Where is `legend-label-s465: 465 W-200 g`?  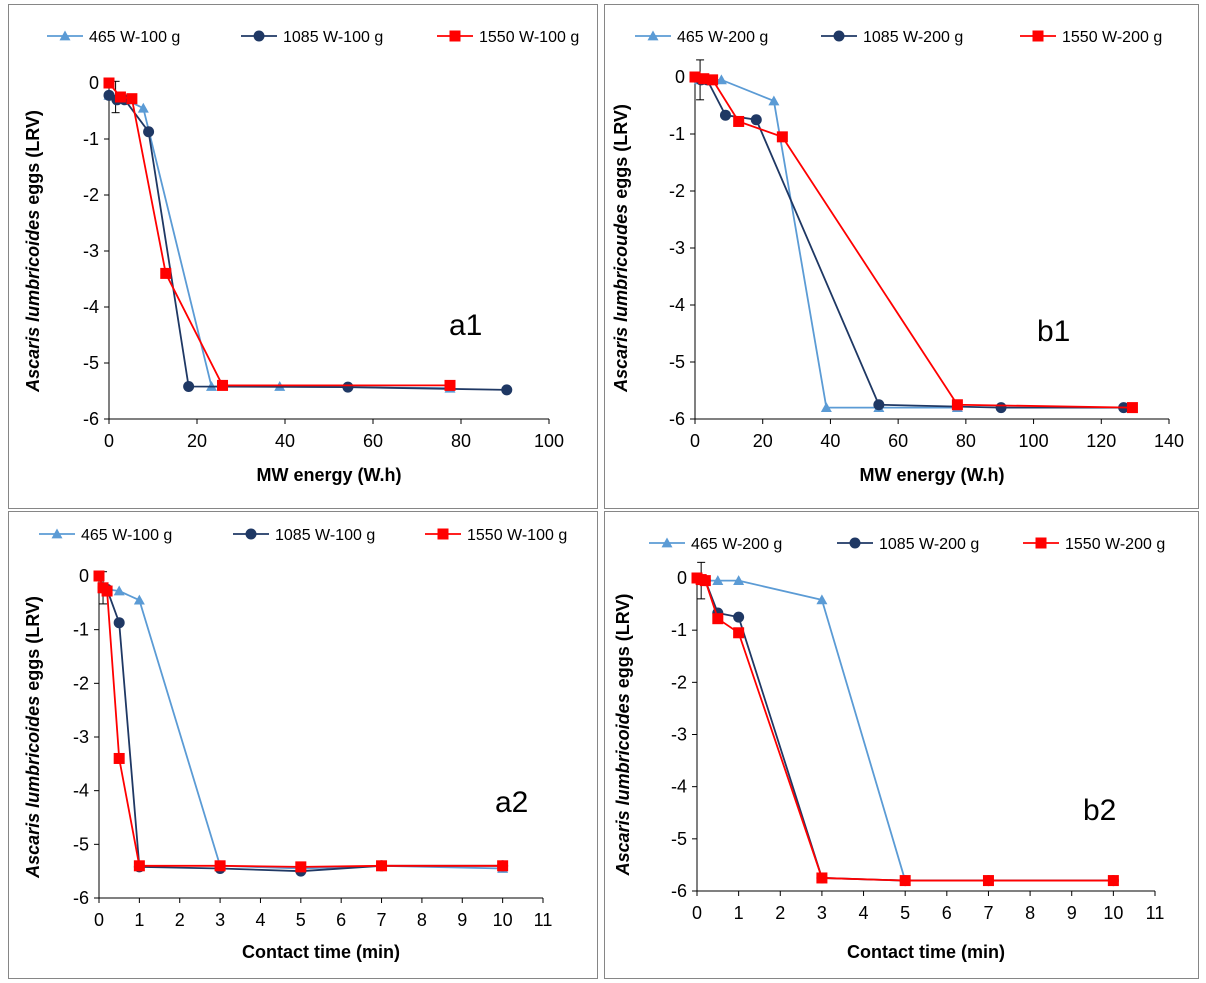 legend-label-s465: 465 W-200 g is located at coordinates (736, 544).